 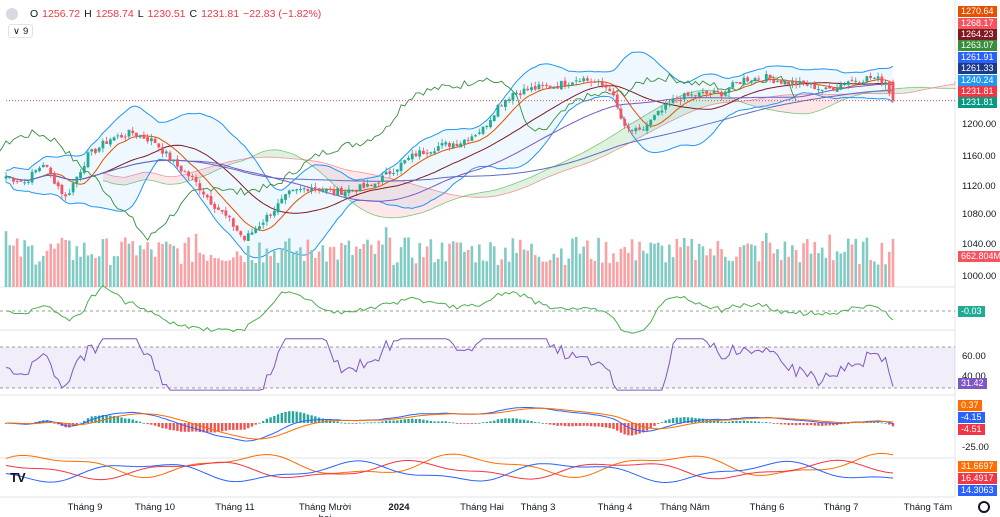 I want to click on ichimoku-cloud-bullish, so click(x=898, y=90).